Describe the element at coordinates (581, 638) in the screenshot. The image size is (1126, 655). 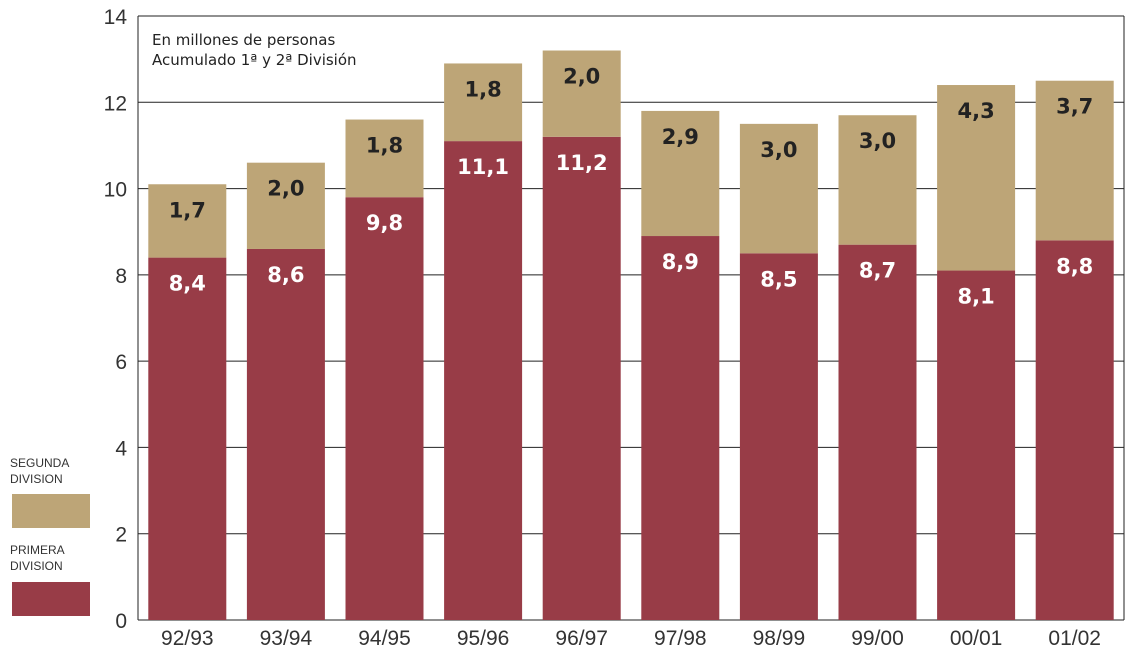
I see `x-tick-label: 96/97` at that location.